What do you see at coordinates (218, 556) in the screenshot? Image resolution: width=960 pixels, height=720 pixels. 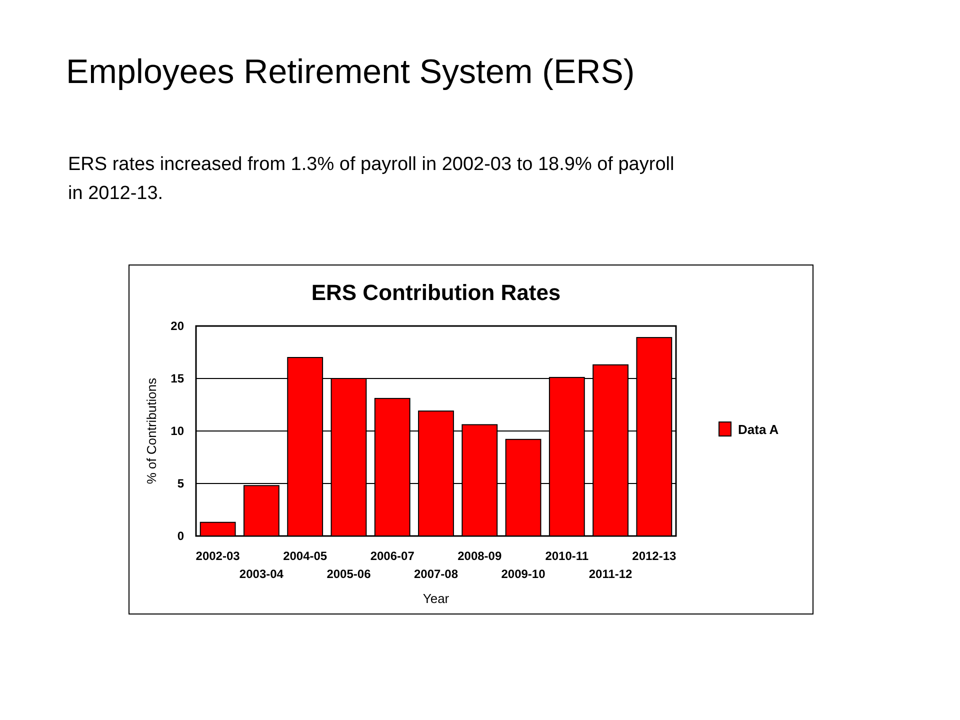 I see `x-tick-label: 2002-03` at bounding box center [218, 556].